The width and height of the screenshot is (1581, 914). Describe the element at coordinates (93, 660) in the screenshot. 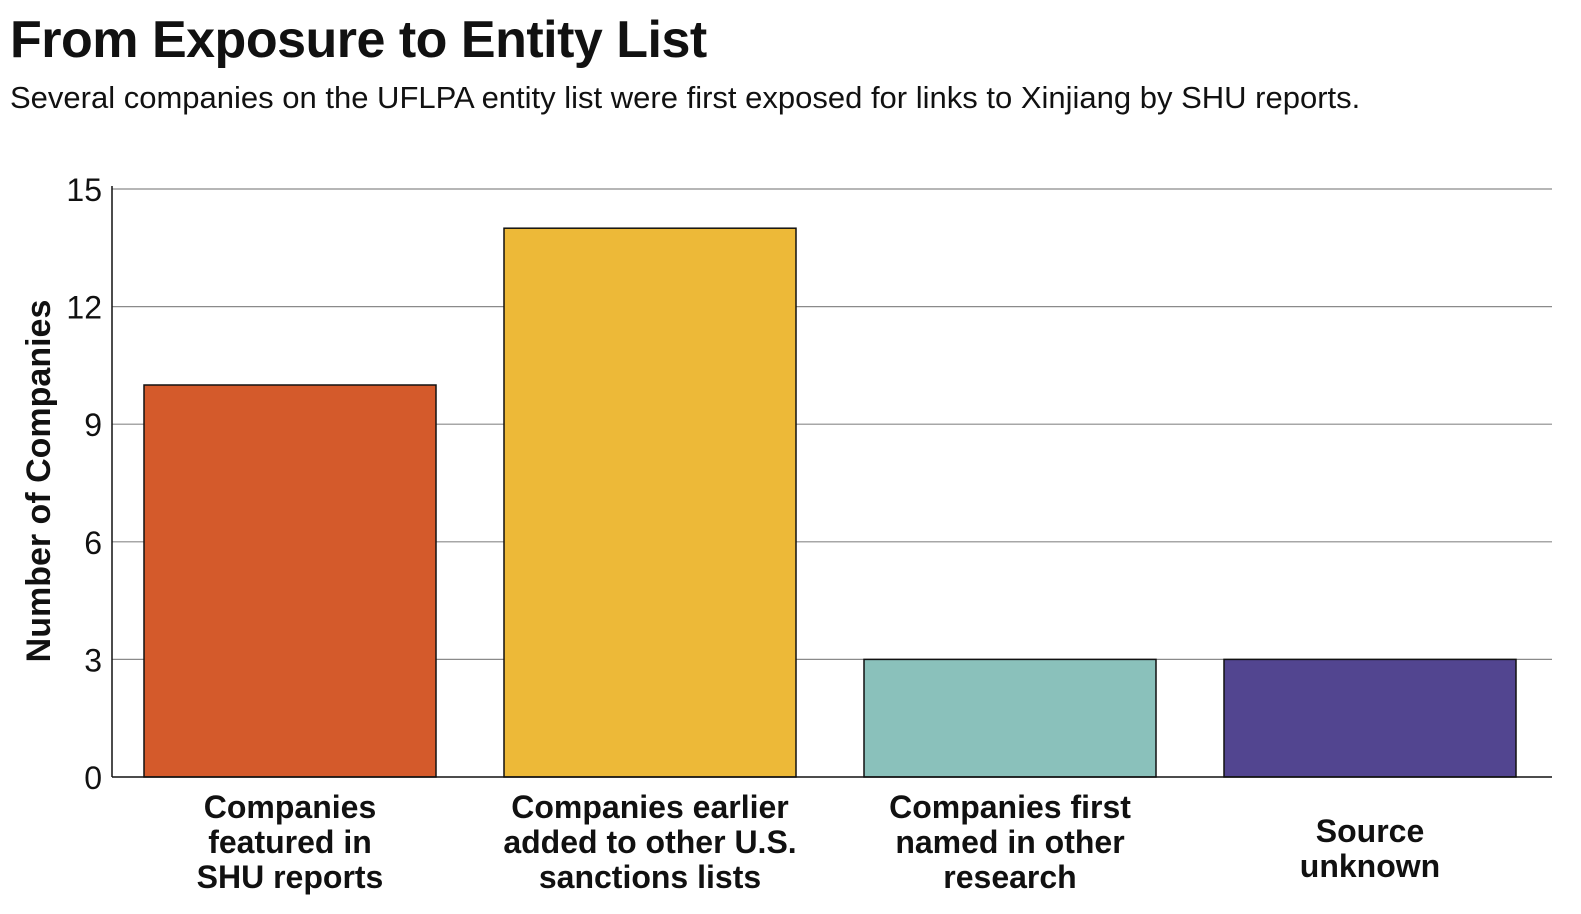

I see `y-tick-label-3: 3` at that location.